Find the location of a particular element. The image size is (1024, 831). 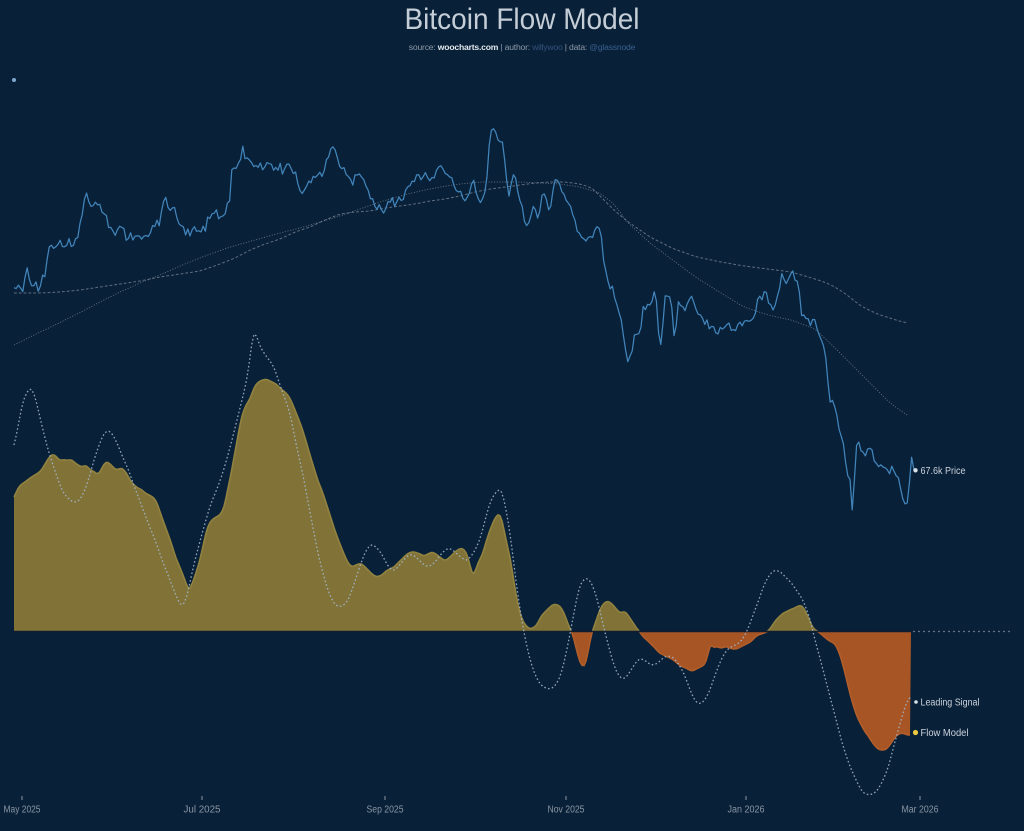

svg-text: Mar 2026 is located at coordinates (920, 810).